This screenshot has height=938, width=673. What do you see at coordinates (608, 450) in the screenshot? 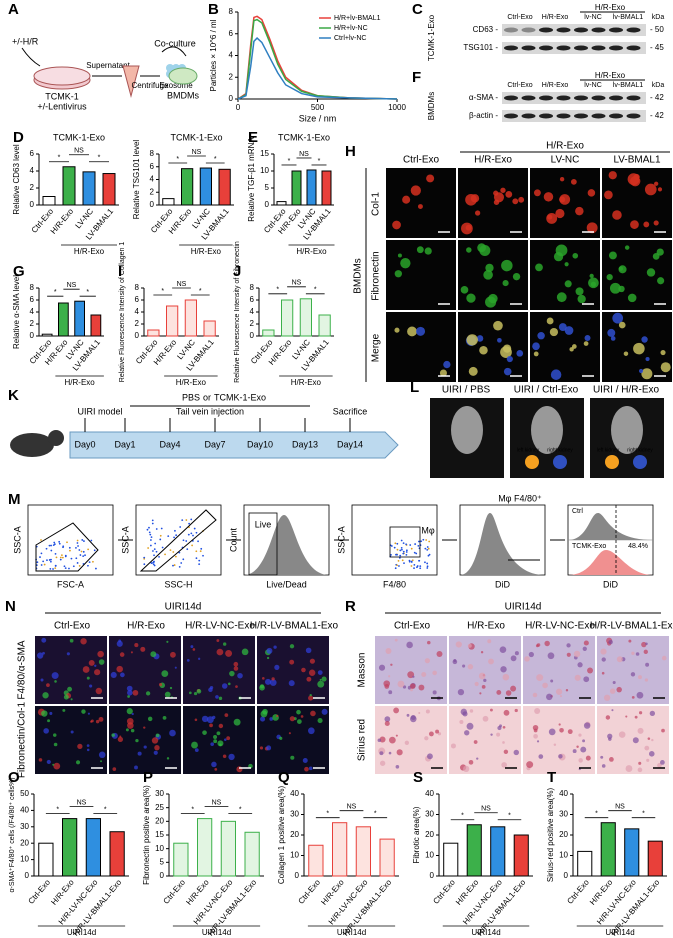
I see `label: left kidney` at bounding box center [608, 450].